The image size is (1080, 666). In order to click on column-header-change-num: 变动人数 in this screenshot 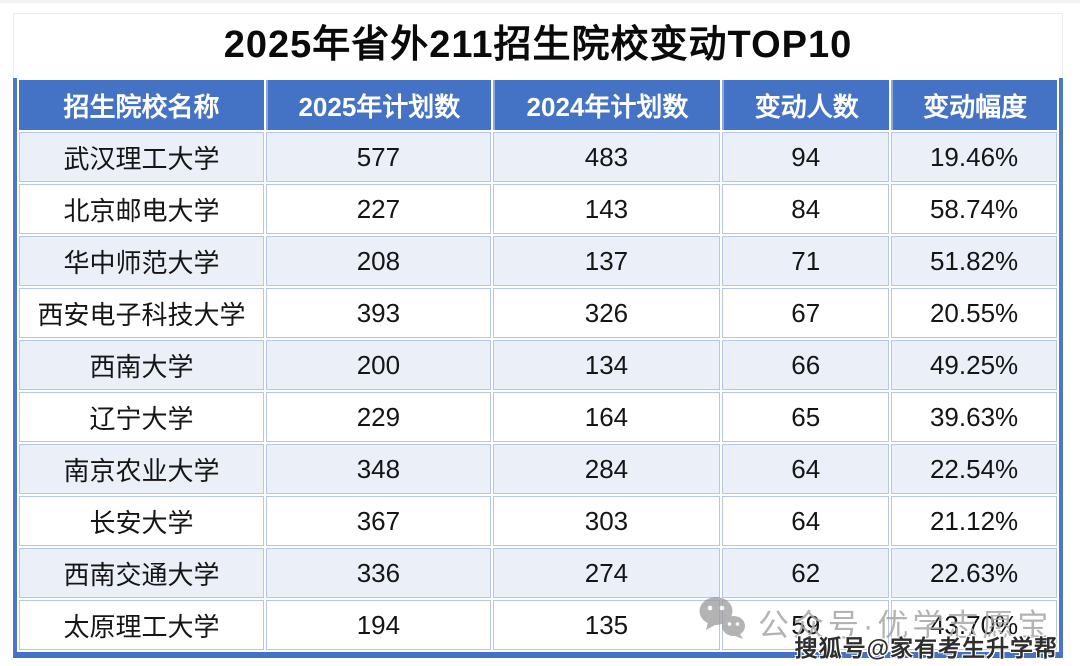, I will do `click(806, 105)`.